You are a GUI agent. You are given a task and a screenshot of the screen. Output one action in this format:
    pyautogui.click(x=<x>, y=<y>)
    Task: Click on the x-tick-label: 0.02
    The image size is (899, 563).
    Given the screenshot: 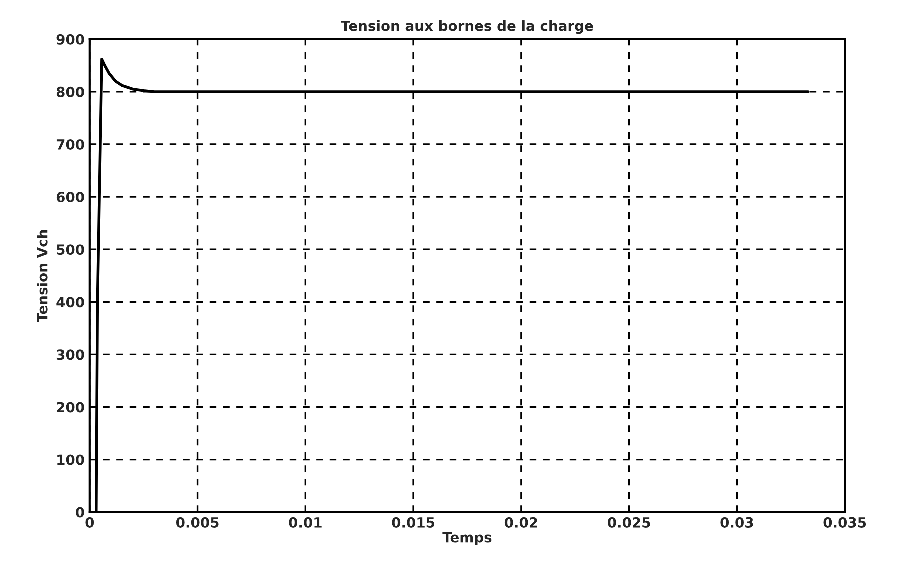 What is the action you would take?
    pyautogui.click(x=521, y=522)
    